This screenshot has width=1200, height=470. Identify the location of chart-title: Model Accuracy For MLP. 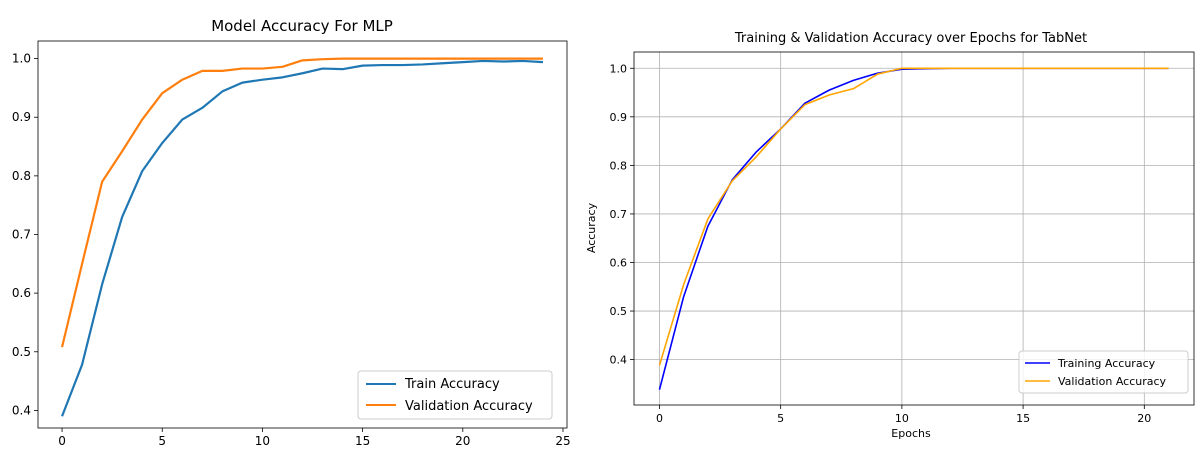
(302, 26).